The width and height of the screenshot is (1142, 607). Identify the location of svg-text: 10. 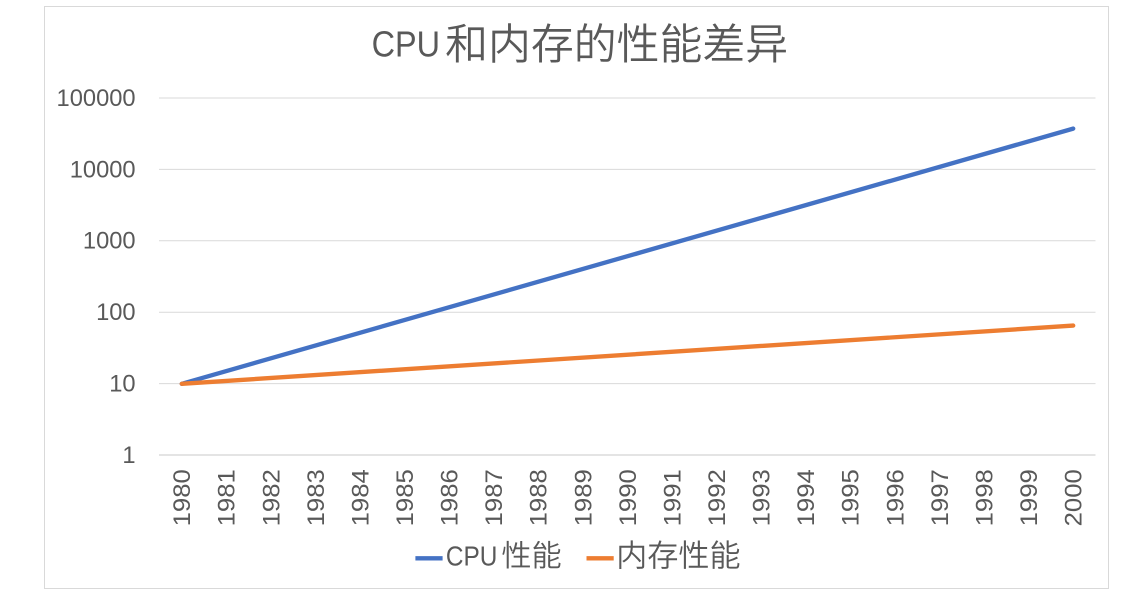
(122, 385).